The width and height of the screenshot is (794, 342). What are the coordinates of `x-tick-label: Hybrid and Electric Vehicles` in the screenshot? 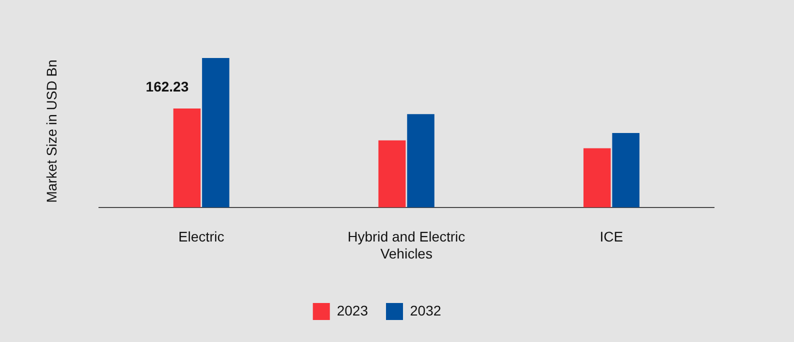 It's located at (407, 245).